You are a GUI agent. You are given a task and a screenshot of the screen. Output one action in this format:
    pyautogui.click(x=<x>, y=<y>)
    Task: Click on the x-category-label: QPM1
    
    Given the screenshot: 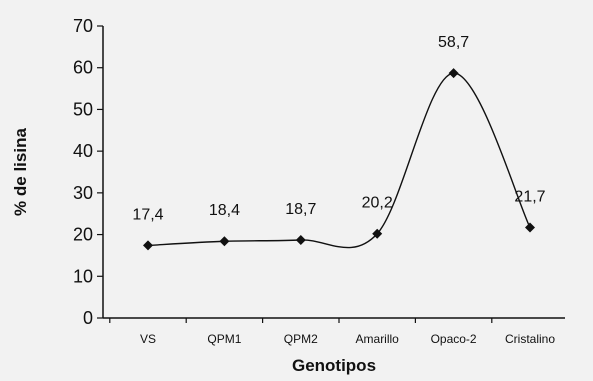 What is the action you would take?
    pyautogui.click(x=224, y=339)
    